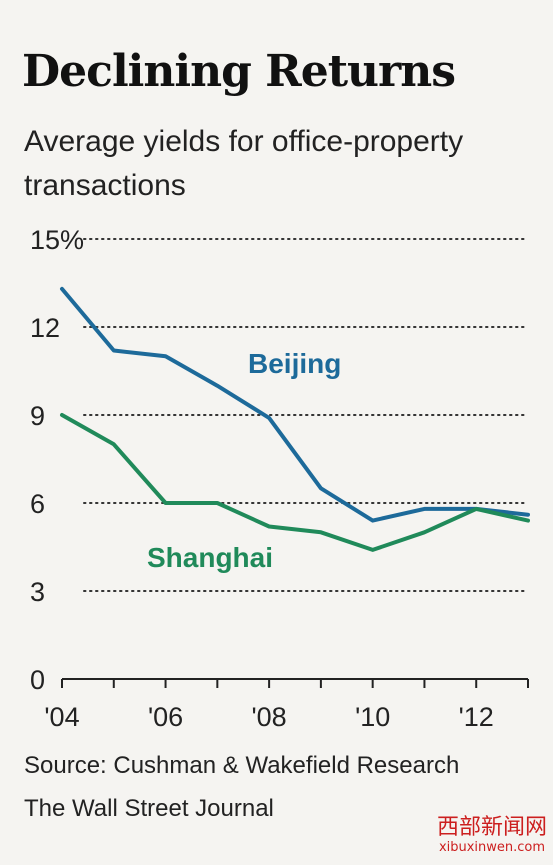  I want to click on x-tick-label: '04, so click(61, 717).